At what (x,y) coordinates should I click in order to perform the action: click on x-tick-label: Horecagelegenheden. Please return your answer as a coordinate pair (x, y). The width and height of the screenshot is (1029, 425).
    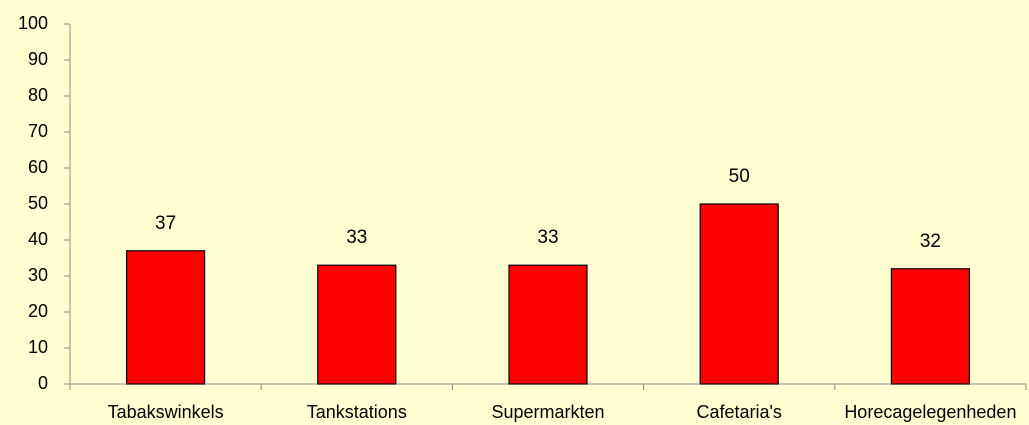
    Looking at the image, I should click on (930, 412).